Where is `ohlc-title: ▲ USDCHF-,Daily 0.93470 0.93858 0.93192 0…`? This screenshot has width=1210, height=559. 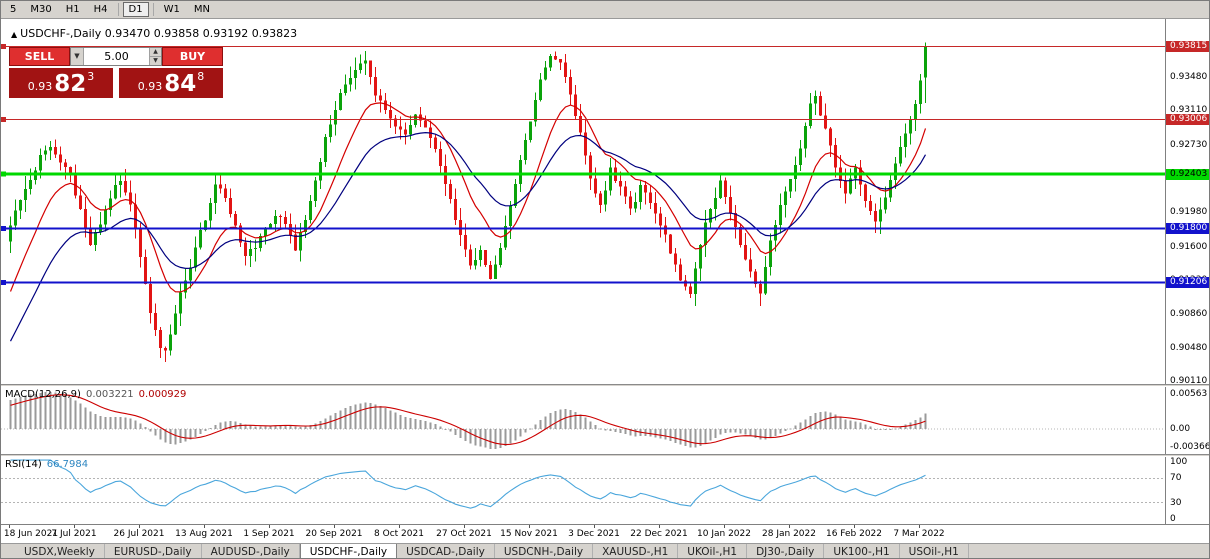
ohlc-title: ▲ USDCHF-,Daily 0.93470 0.93858 0.93192 0… is located at coordinates (154, 33).